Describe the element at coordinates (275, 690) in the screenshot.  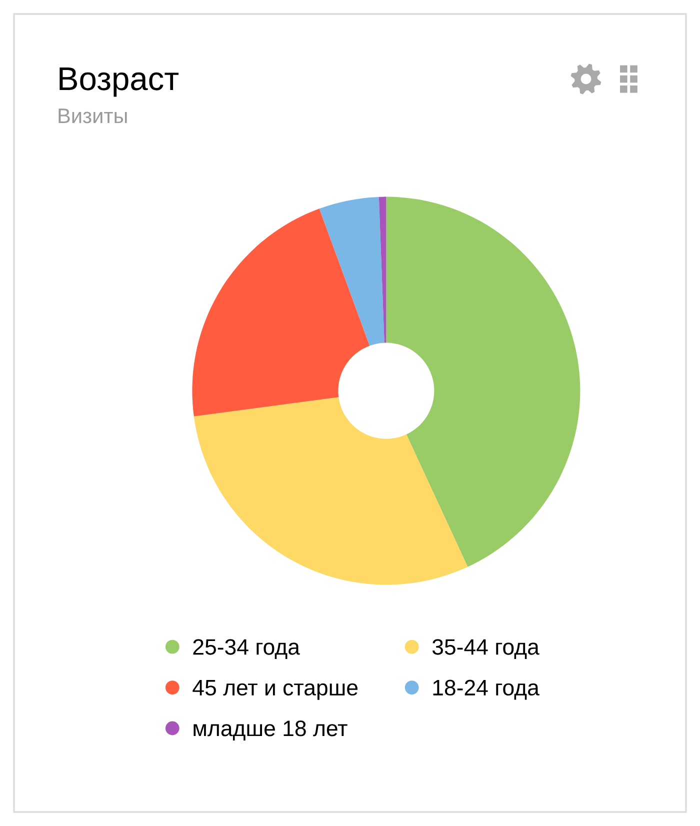
I see `legend-label: 45 лет и старше` at that location.